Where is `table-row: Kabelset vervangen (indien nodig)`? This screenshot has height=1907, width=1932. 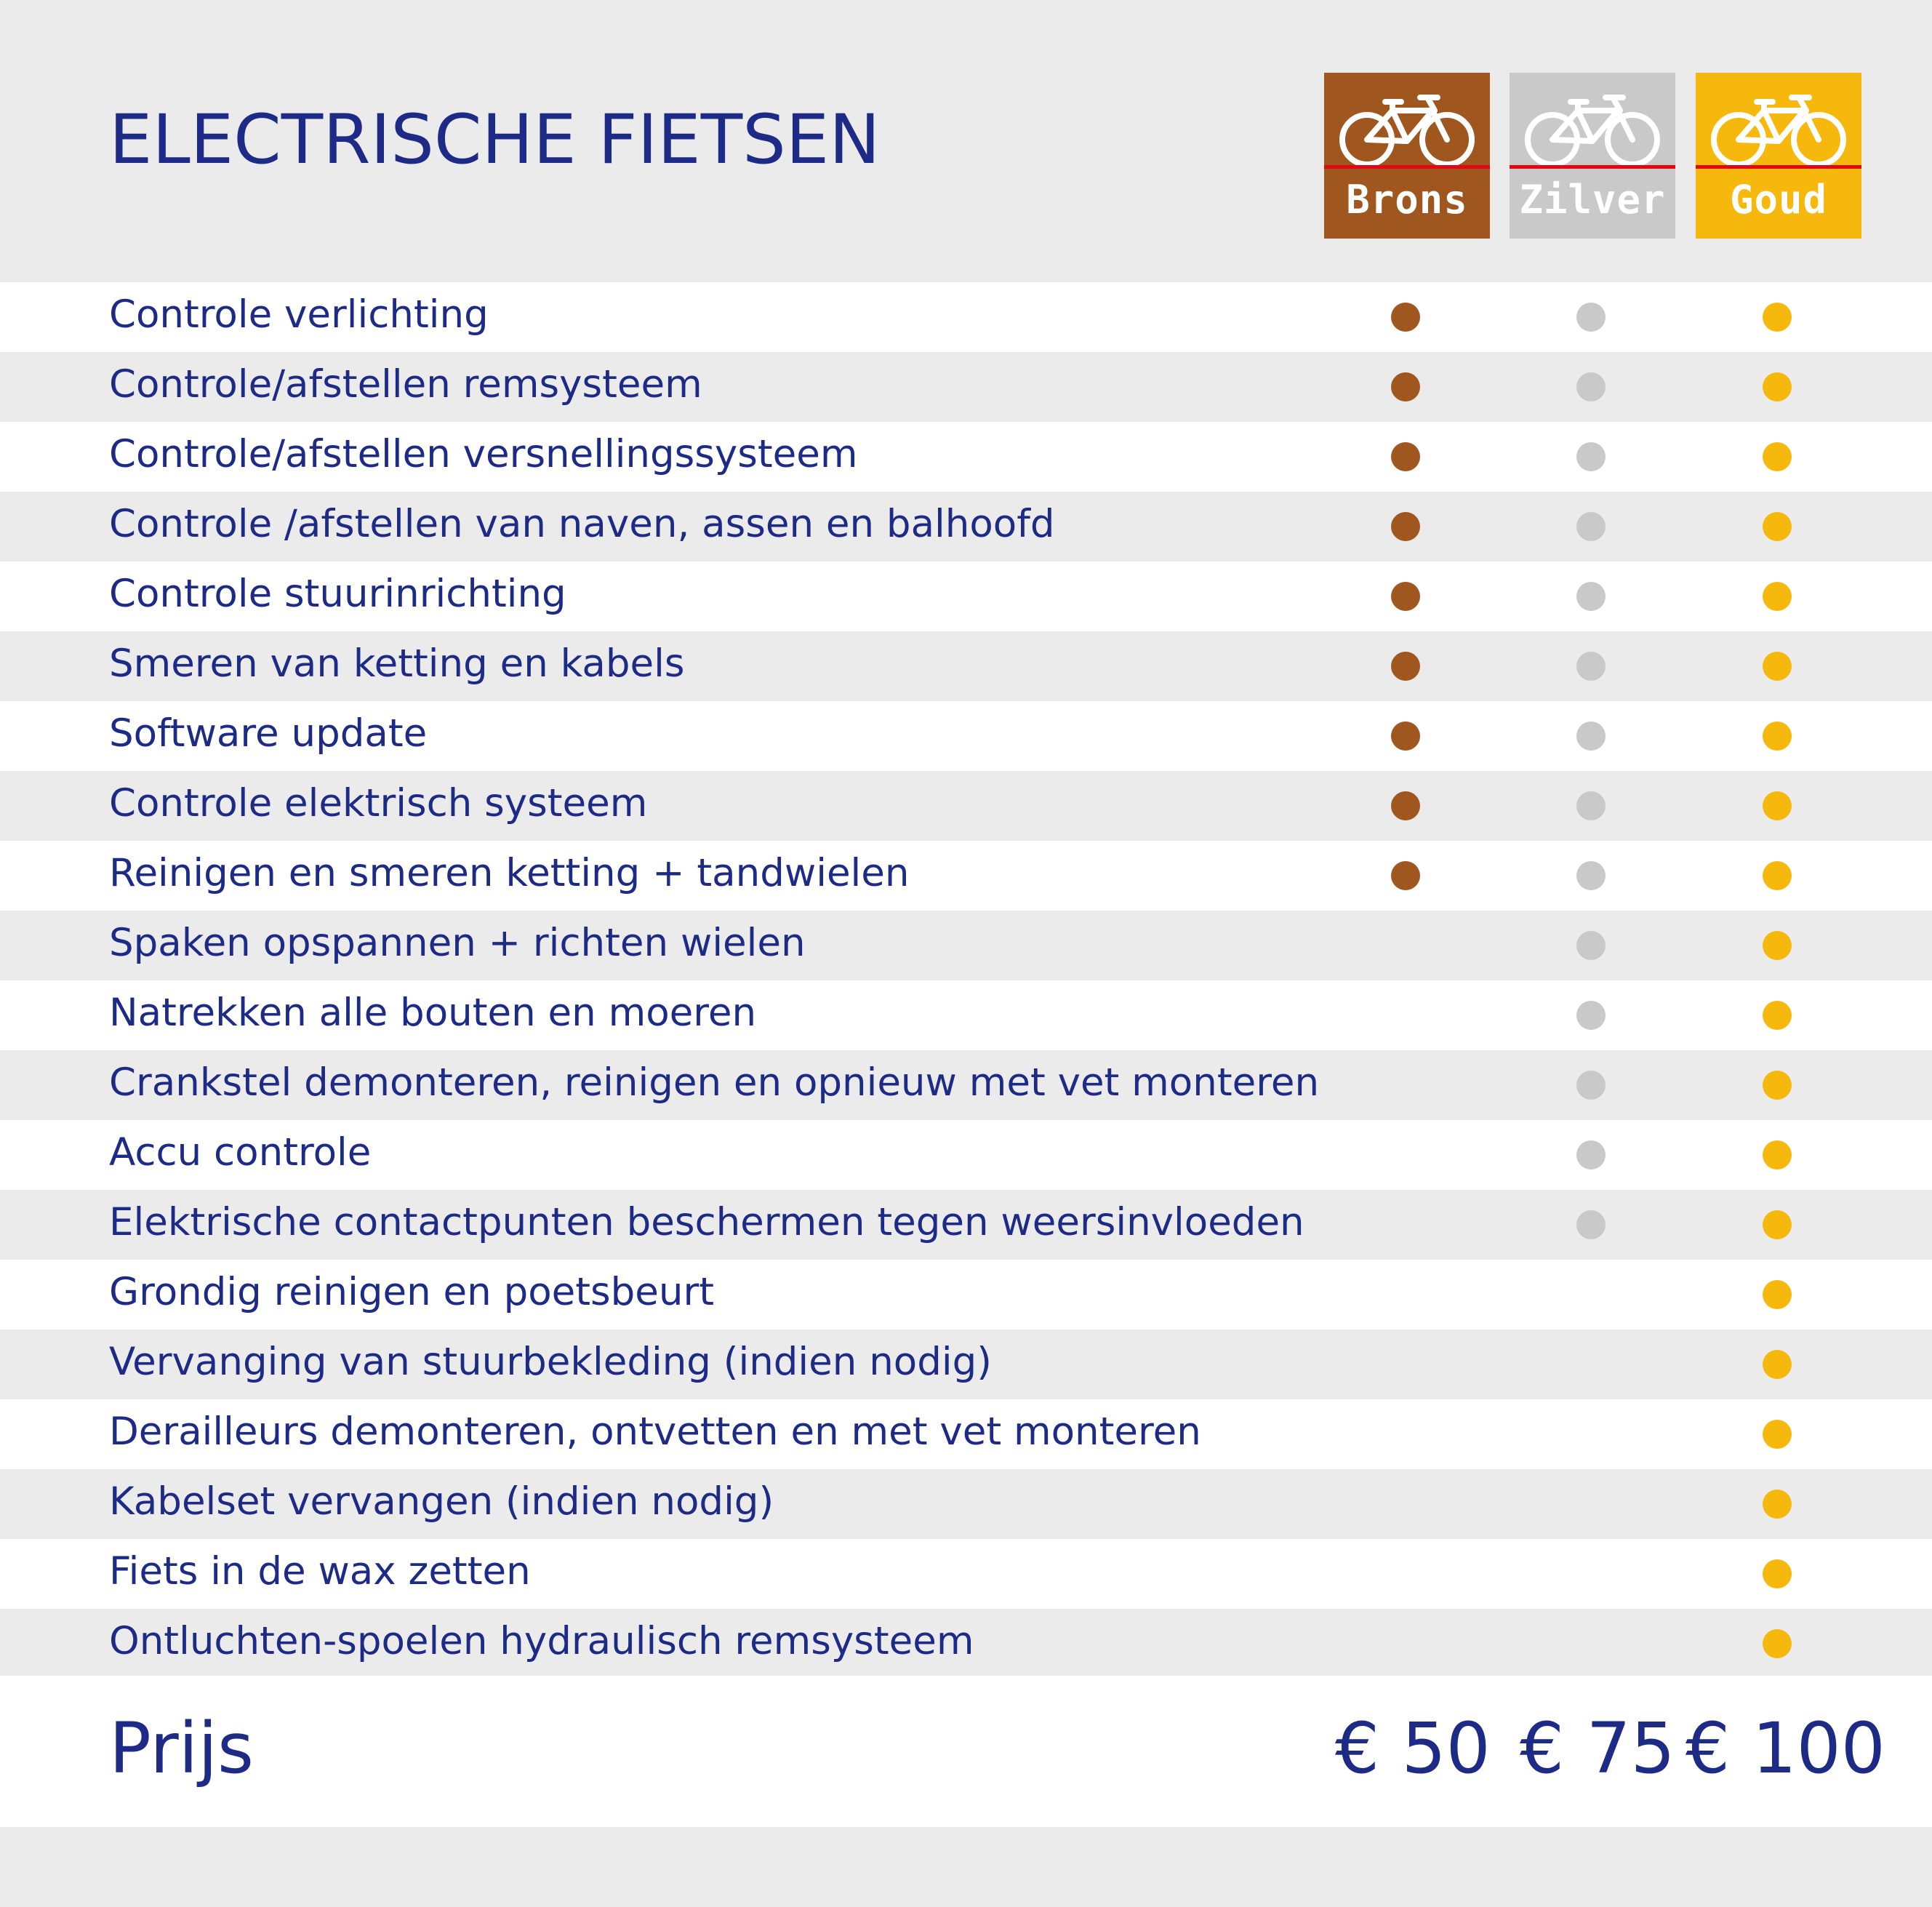 table-row: Kabelset vervangen (indien nodig) is located at coordinates (966, 1504).